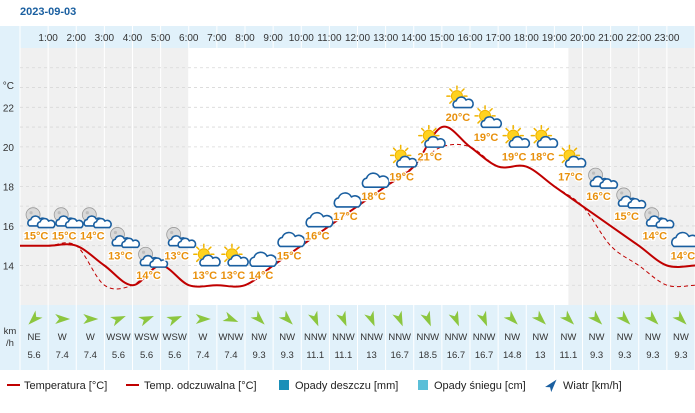 The image size is (695, 413). What do you see at coordinates (480, 386) in the screenshot?
I see `legend-label-snow: Opady śniegu [cm]` at bounding box center [480, 386].